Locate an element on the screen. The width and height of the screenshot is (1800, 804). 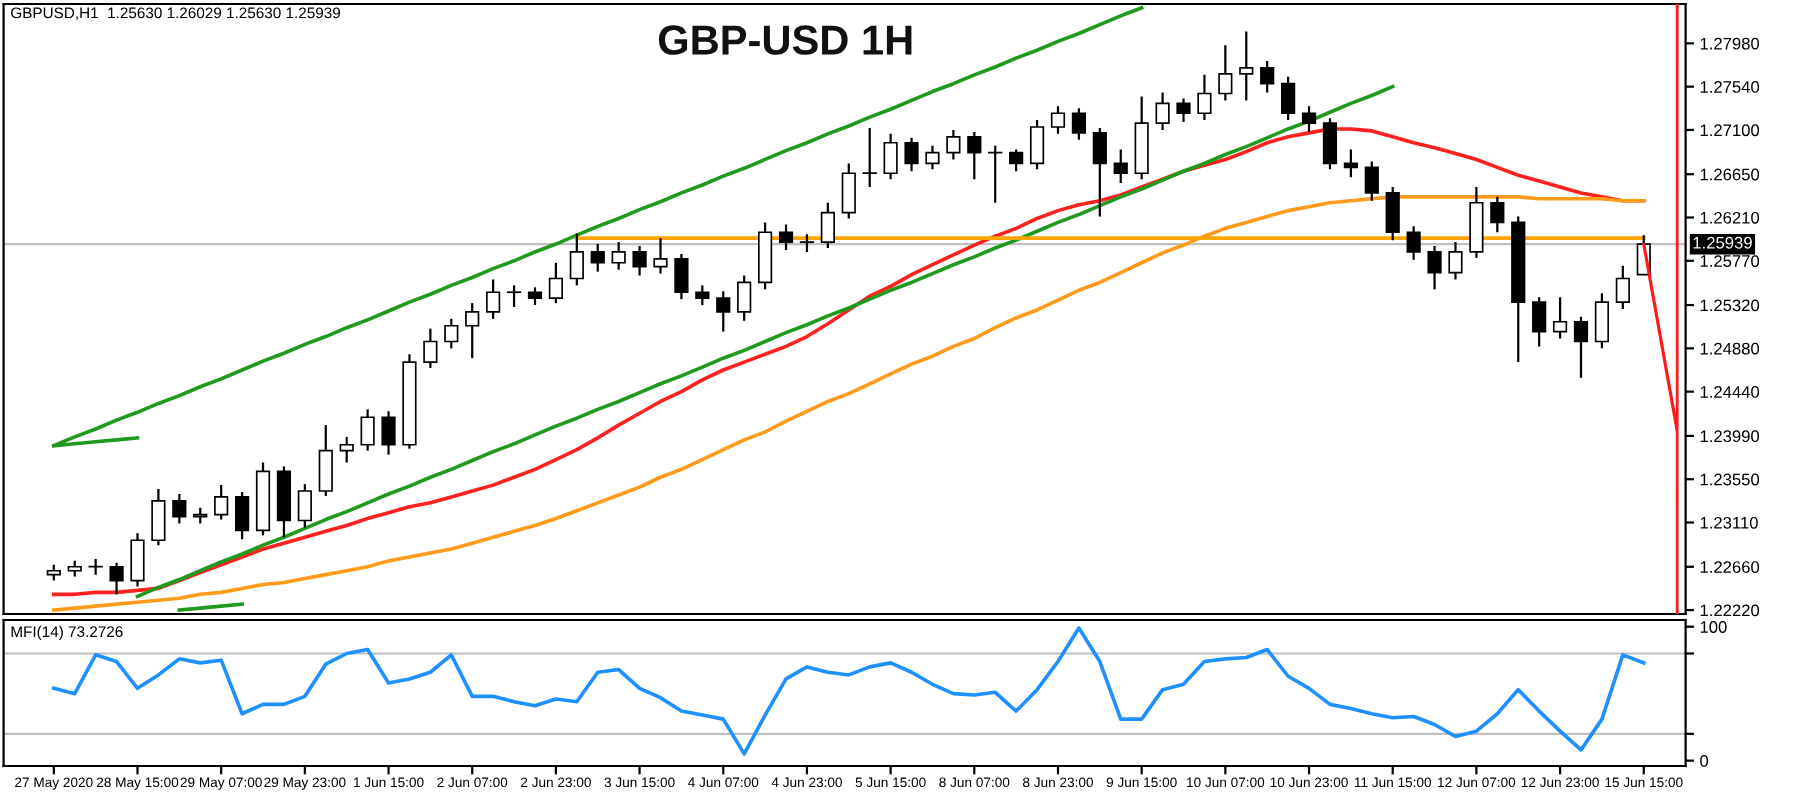
y-tick-label: 1.27540 is located at coordinates (1730, 87).